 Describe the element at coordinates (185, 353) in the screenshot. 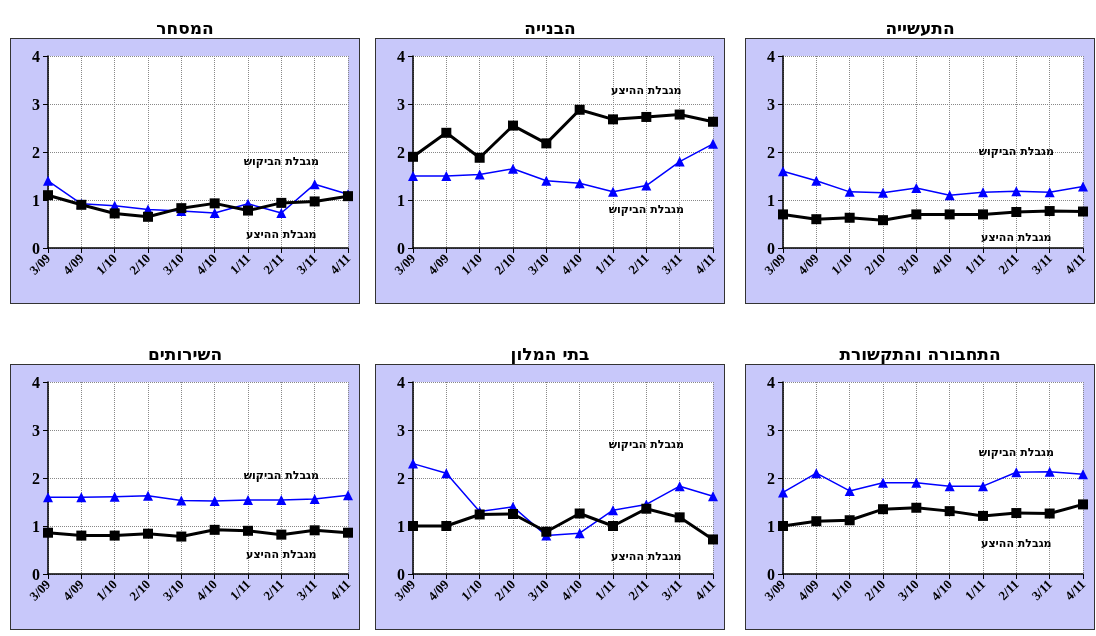

I see `chart-title: השירותים` at that location.